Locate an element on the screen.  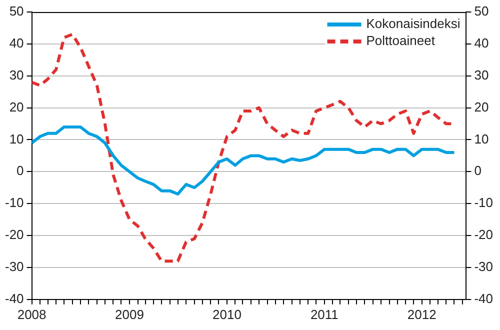
y2-tick-label: 40 is located at coordinates (481, 43).